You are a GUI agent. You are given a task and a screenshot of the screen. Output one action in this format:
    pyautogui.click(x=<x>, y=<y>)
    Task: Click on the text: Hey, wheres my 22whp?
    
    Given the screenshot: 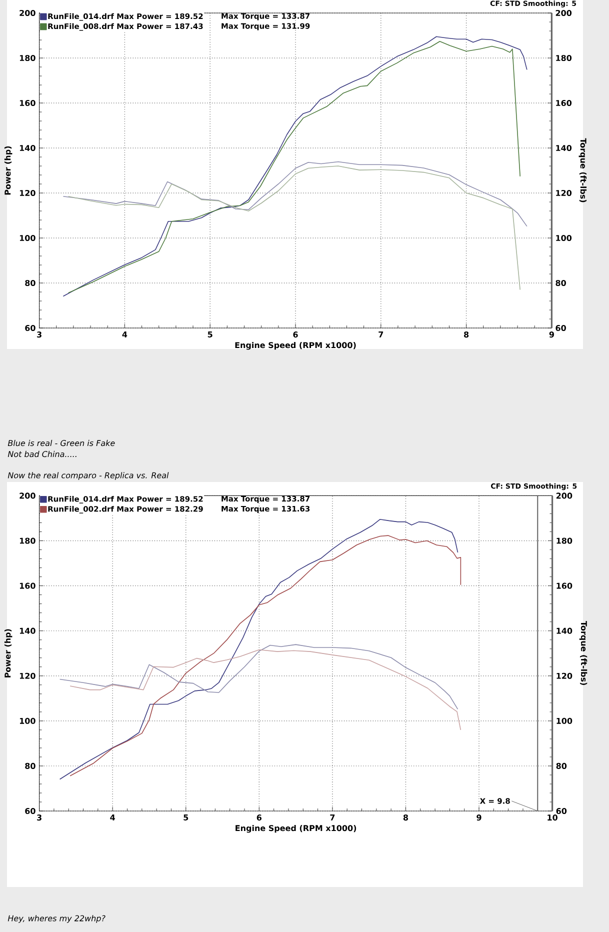 What is the action you would take?
    pyautogui.click(x=57, y=919)
    